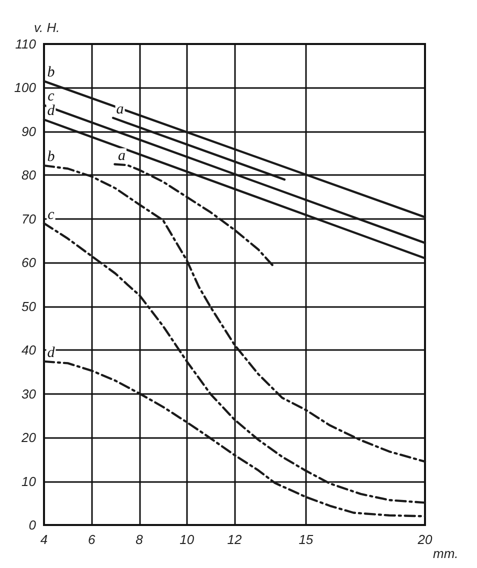 This screenshot has width=477, height=568. What do you see at coordinates (47, 27) in the screenshot?
I see `y-axis-title: v. H.` at bounding box center [47, 27].